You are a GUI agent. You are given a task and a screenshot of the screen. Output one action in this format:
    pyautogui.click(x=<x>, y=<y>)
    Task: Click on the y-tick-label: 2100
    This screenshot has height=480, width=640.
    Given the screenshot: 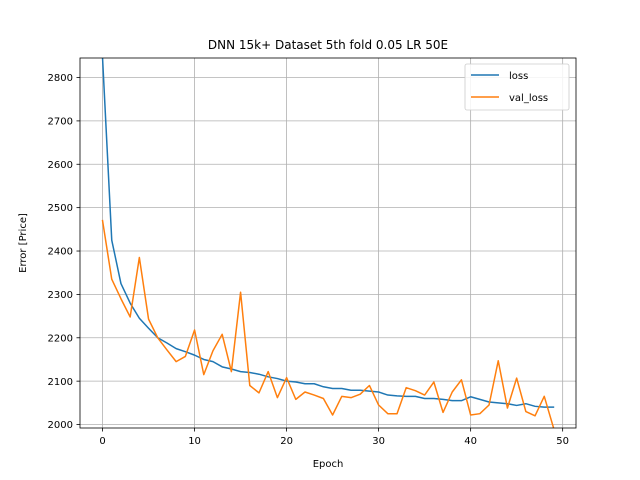 What is the action you would take?
    pyautogui.click(x=60, y=382)
    